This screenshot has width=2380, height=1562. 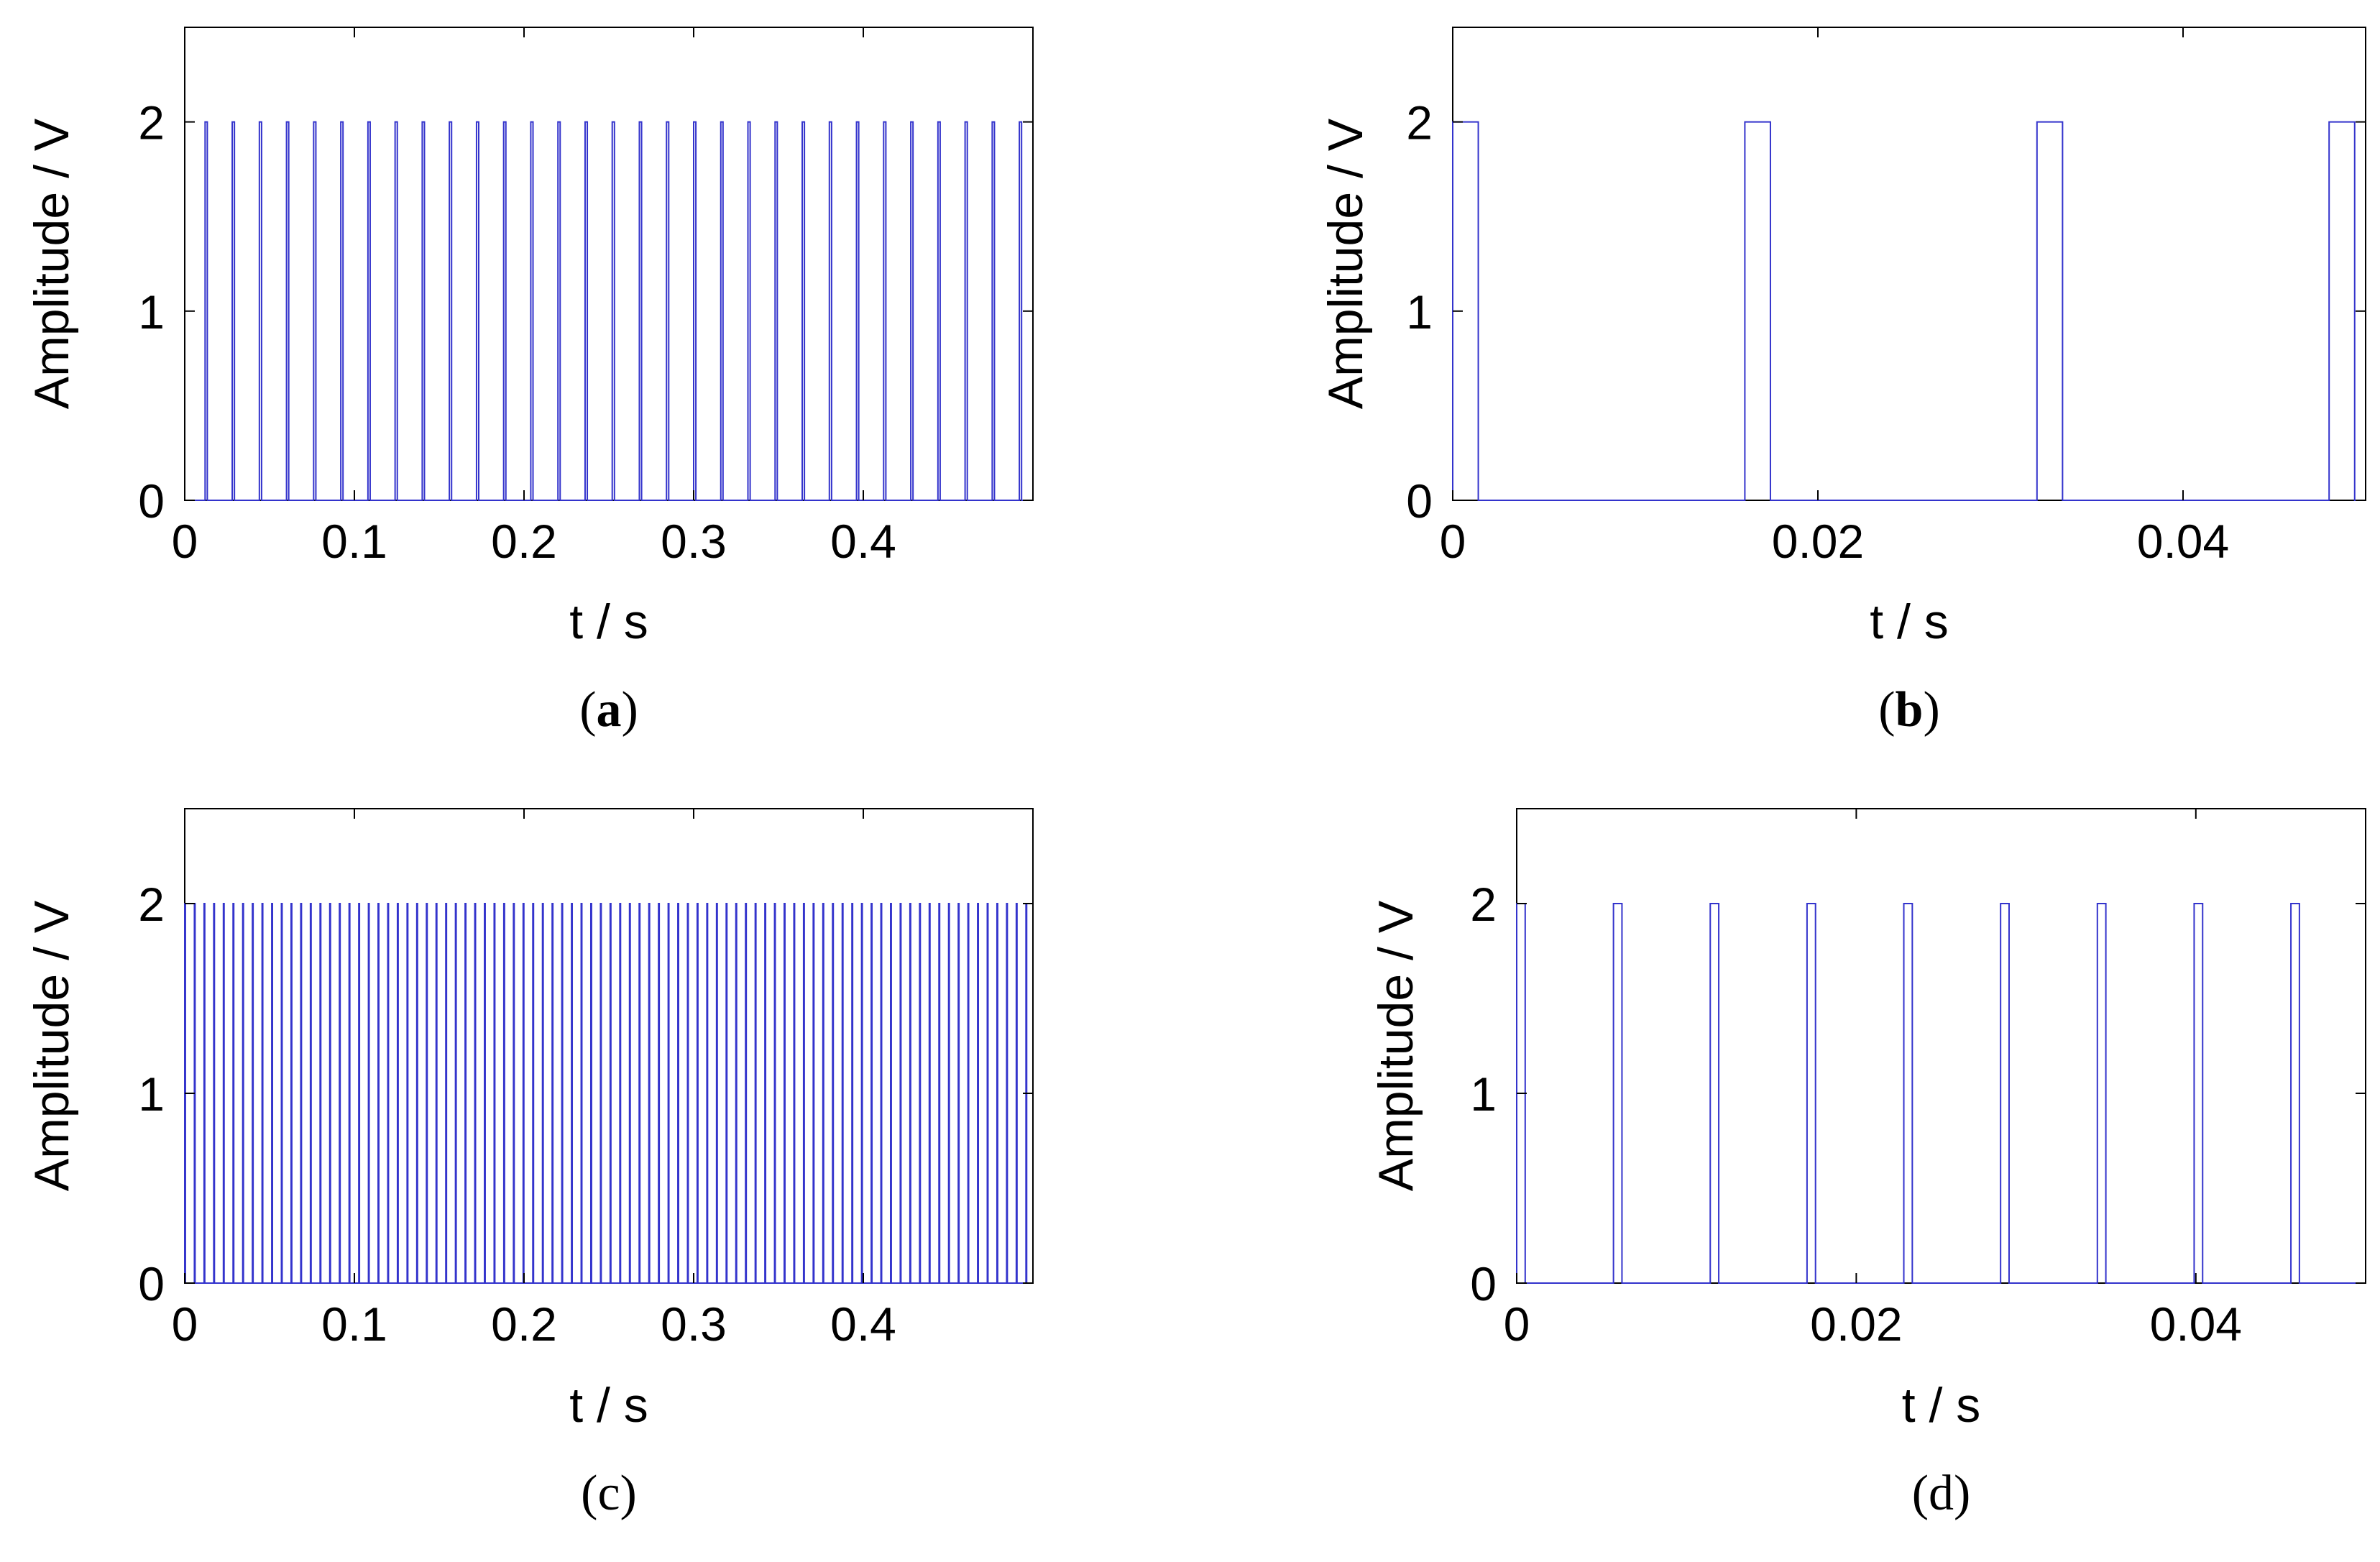 I want to click on panel-caption: (b), so click(x=1909, y=710).